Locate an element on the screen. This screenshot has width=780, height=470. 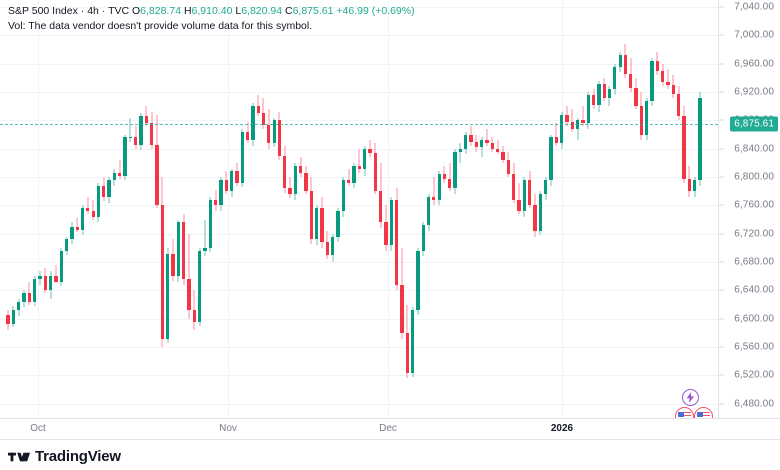
earnings-bolt-badge is located at coordinates (690, 397).